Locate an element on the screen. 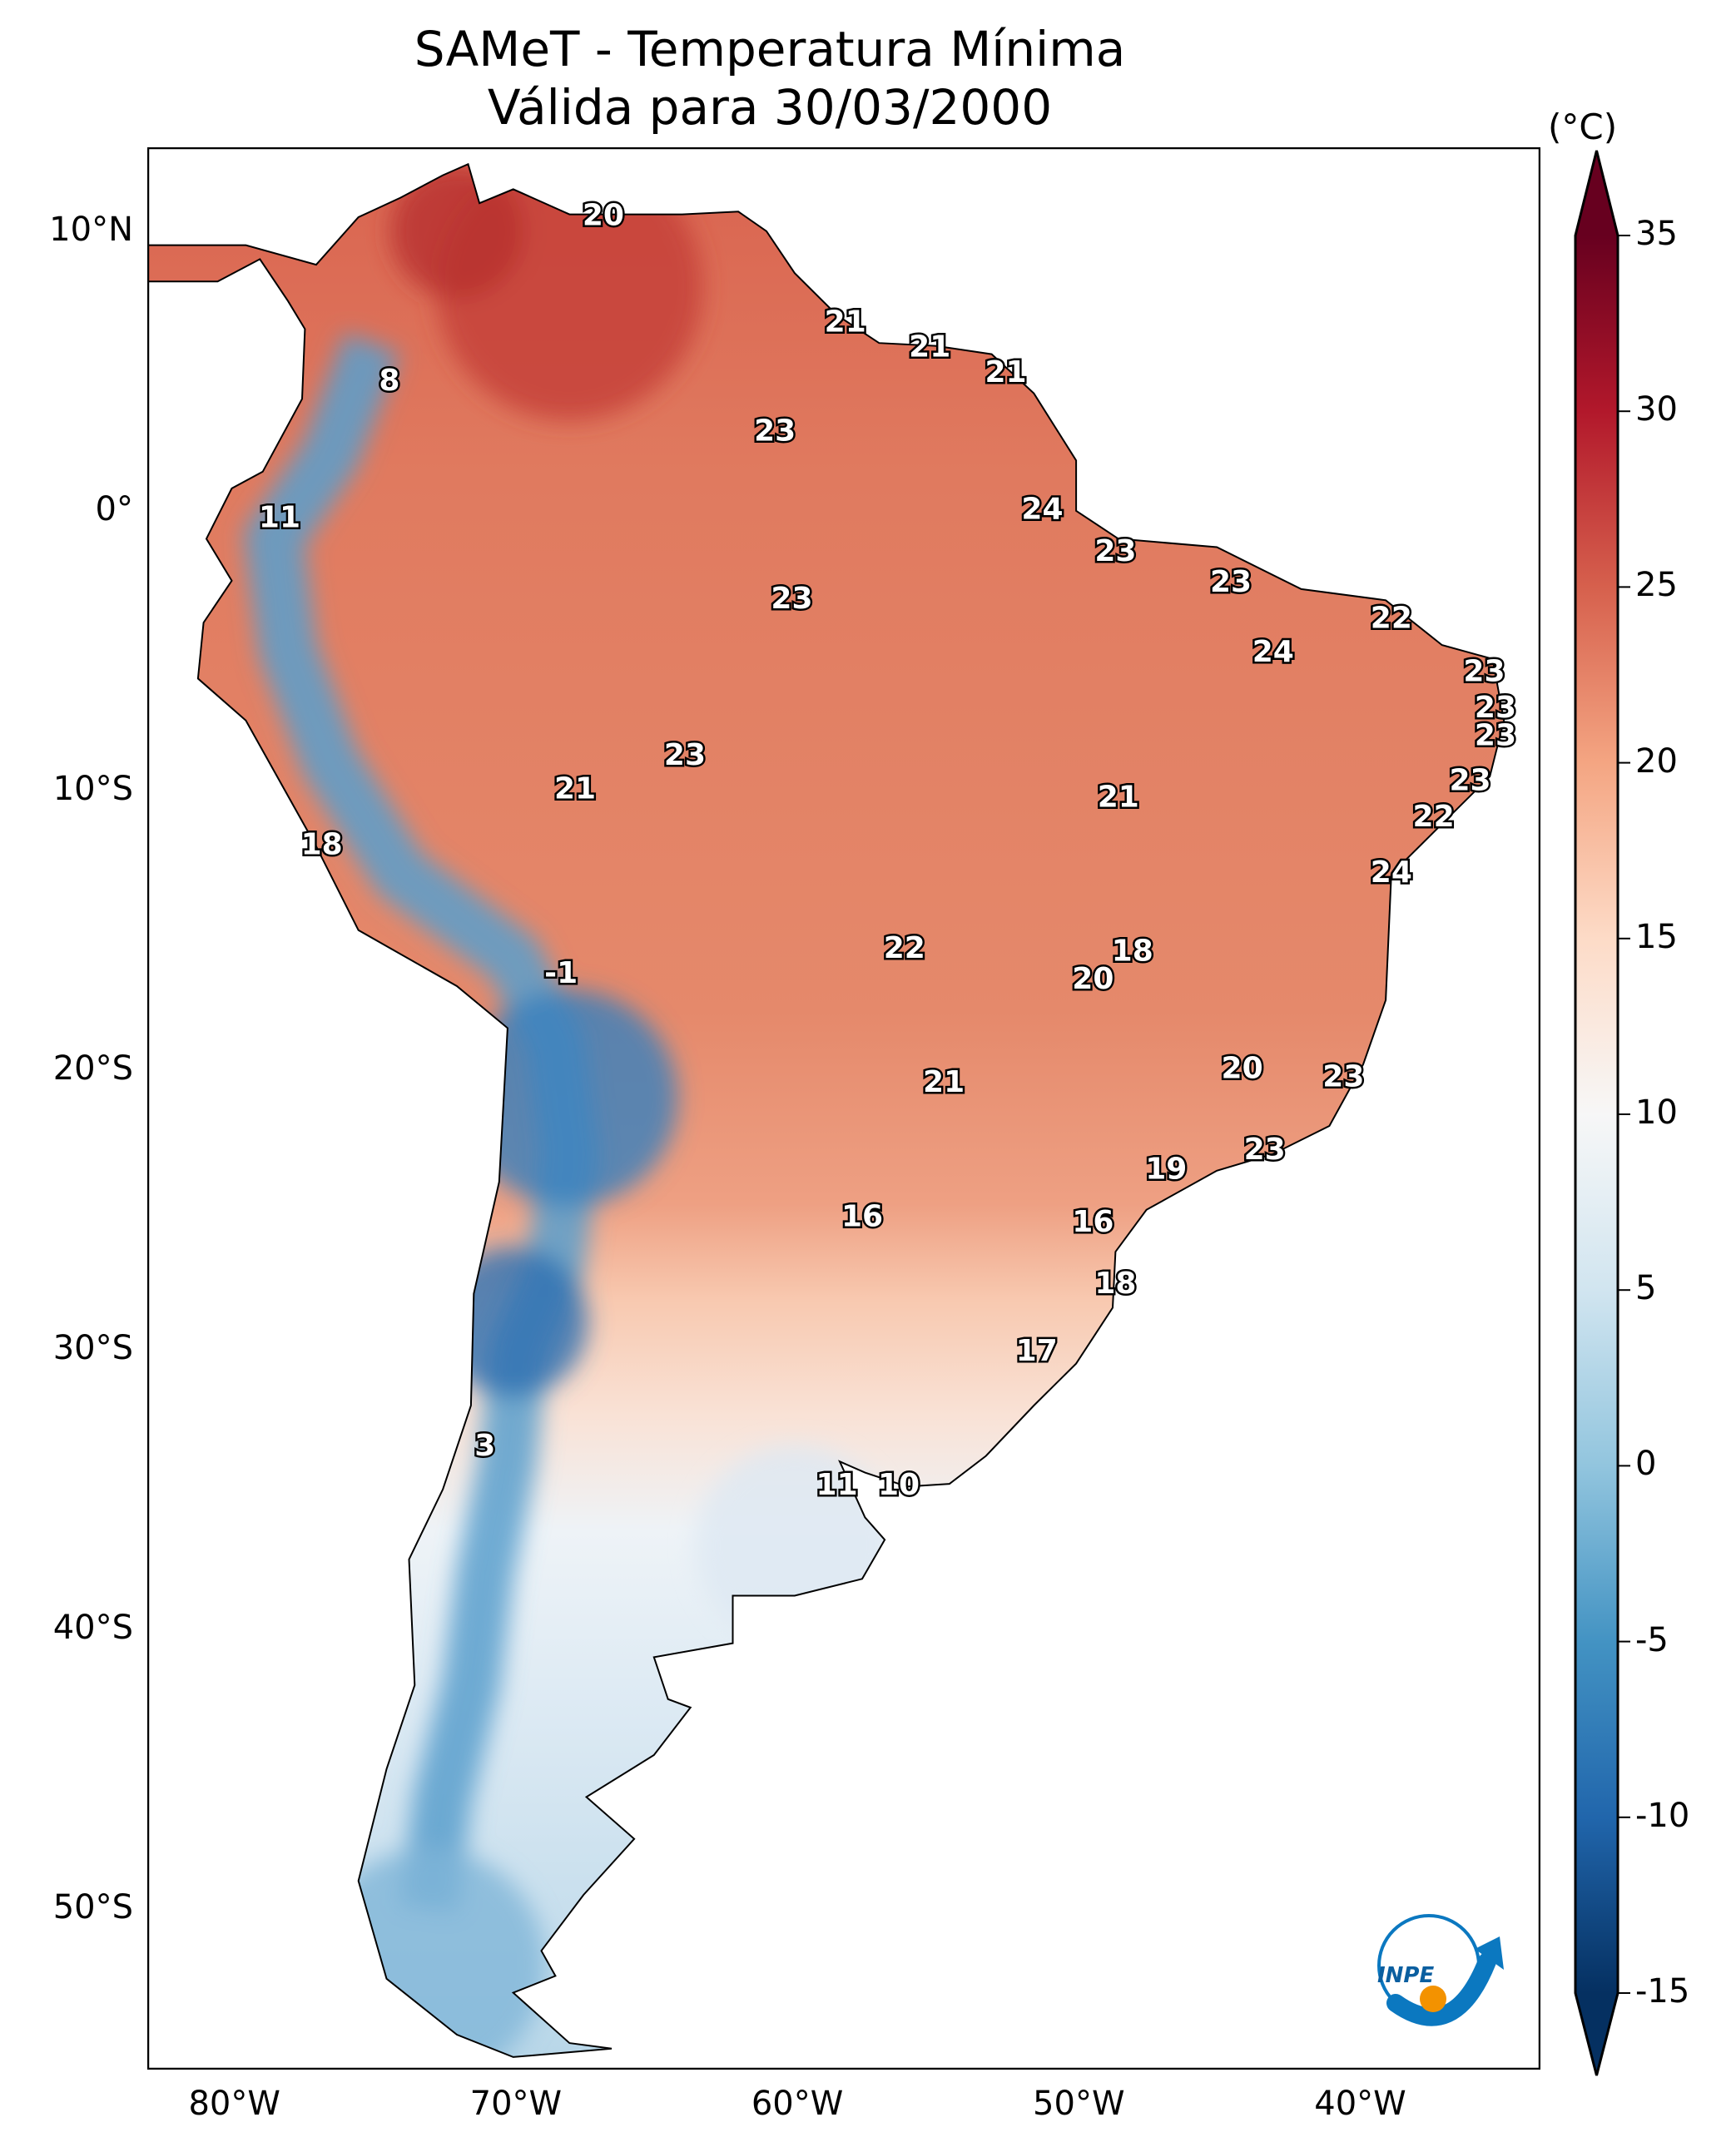  colorbar-tick-label: 15 is located at coordinates (1657, 936).